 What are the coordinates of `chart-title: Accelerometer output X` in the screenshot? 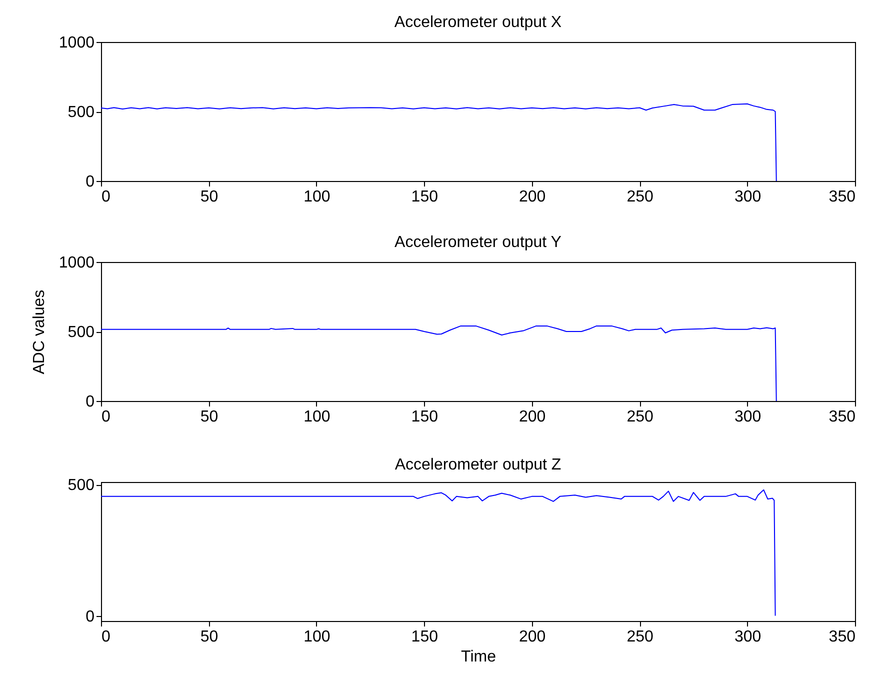 It's located at (478, 22).